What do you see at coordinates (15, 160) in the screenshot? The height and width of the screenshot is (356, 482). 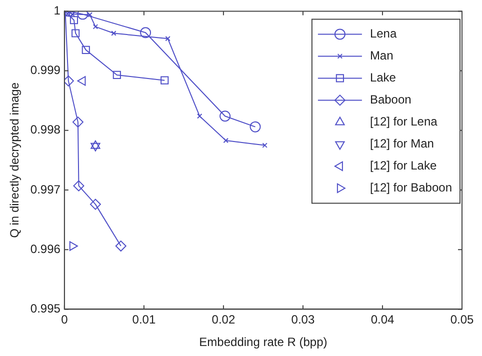 I see `y-axis-title: Q in directly decrypted image` at bounding box center [15, 160].